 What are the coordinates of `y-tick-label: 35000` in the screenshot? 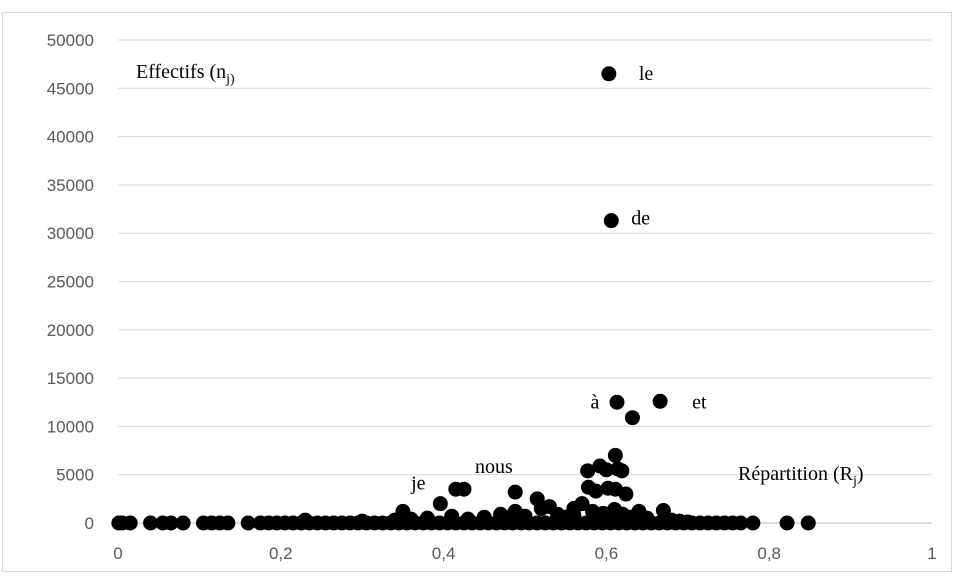 It's located at (70, 185).